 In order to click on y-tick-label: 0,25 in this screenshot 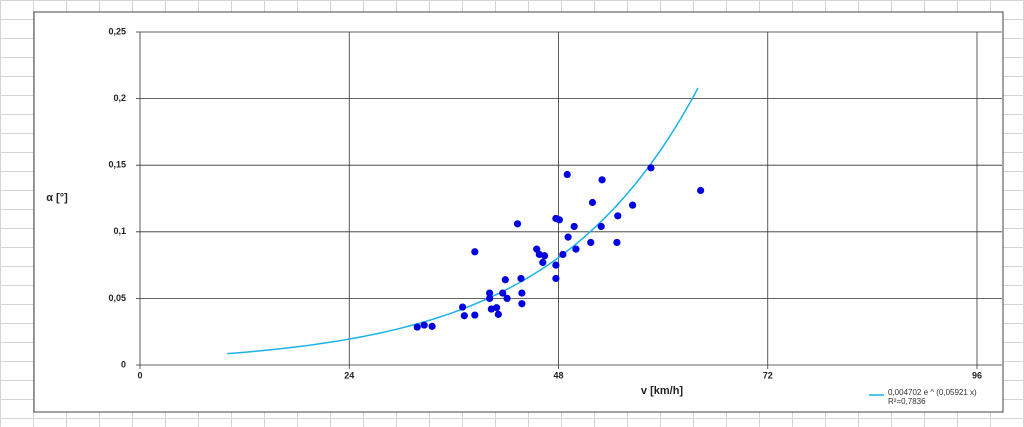, I will do `click(117, 31)`.